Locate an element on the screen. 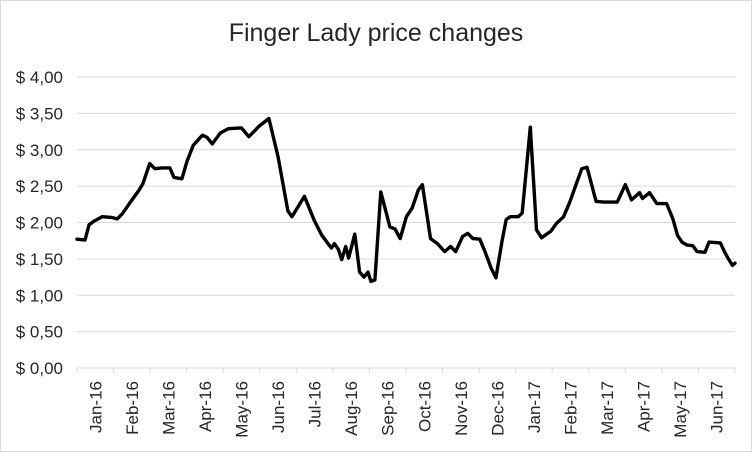 This screenshot has width=752, height=452. y-axis-label: $ 1,00 is located at coordinates (39, 295).